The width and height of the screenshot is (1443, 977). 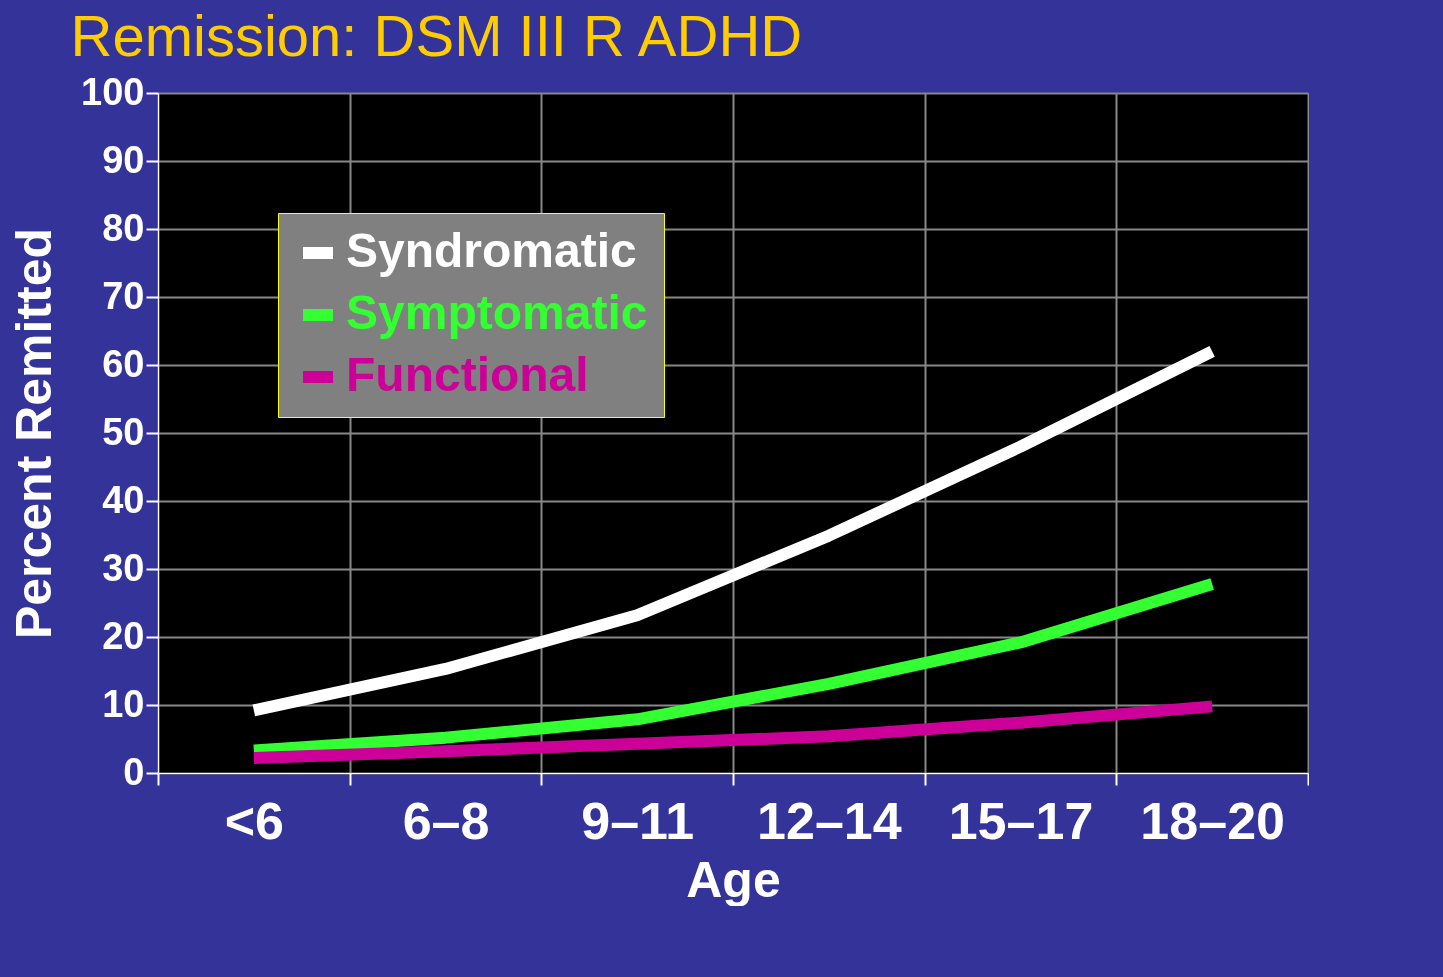 What do you see at coordinates (436, 35) in the screenshot?
I see `chart-title: Remission: DSM III R ADHD` at bounding box center [436, 35].